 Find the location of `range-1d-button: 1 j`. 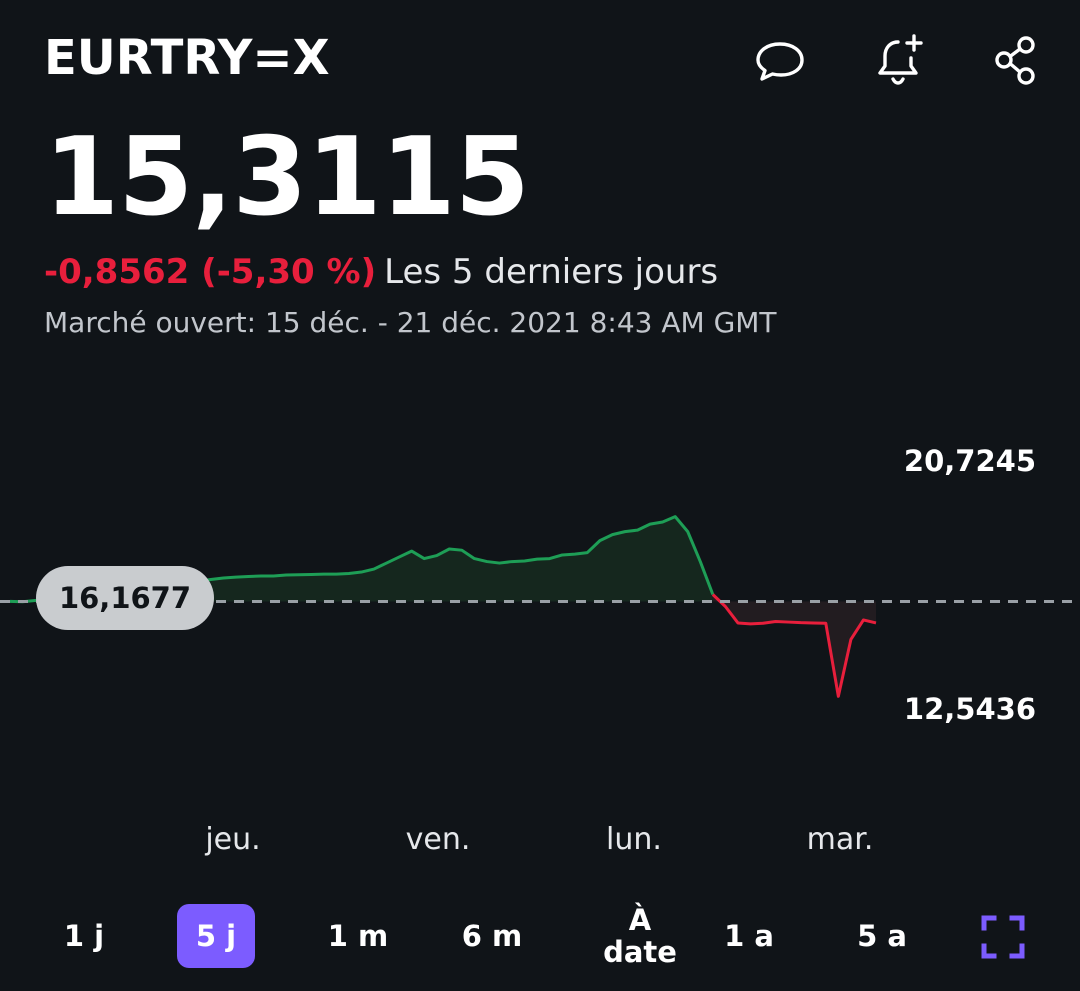

range-1d-button: 1 j is located at coordinates (84, 936).